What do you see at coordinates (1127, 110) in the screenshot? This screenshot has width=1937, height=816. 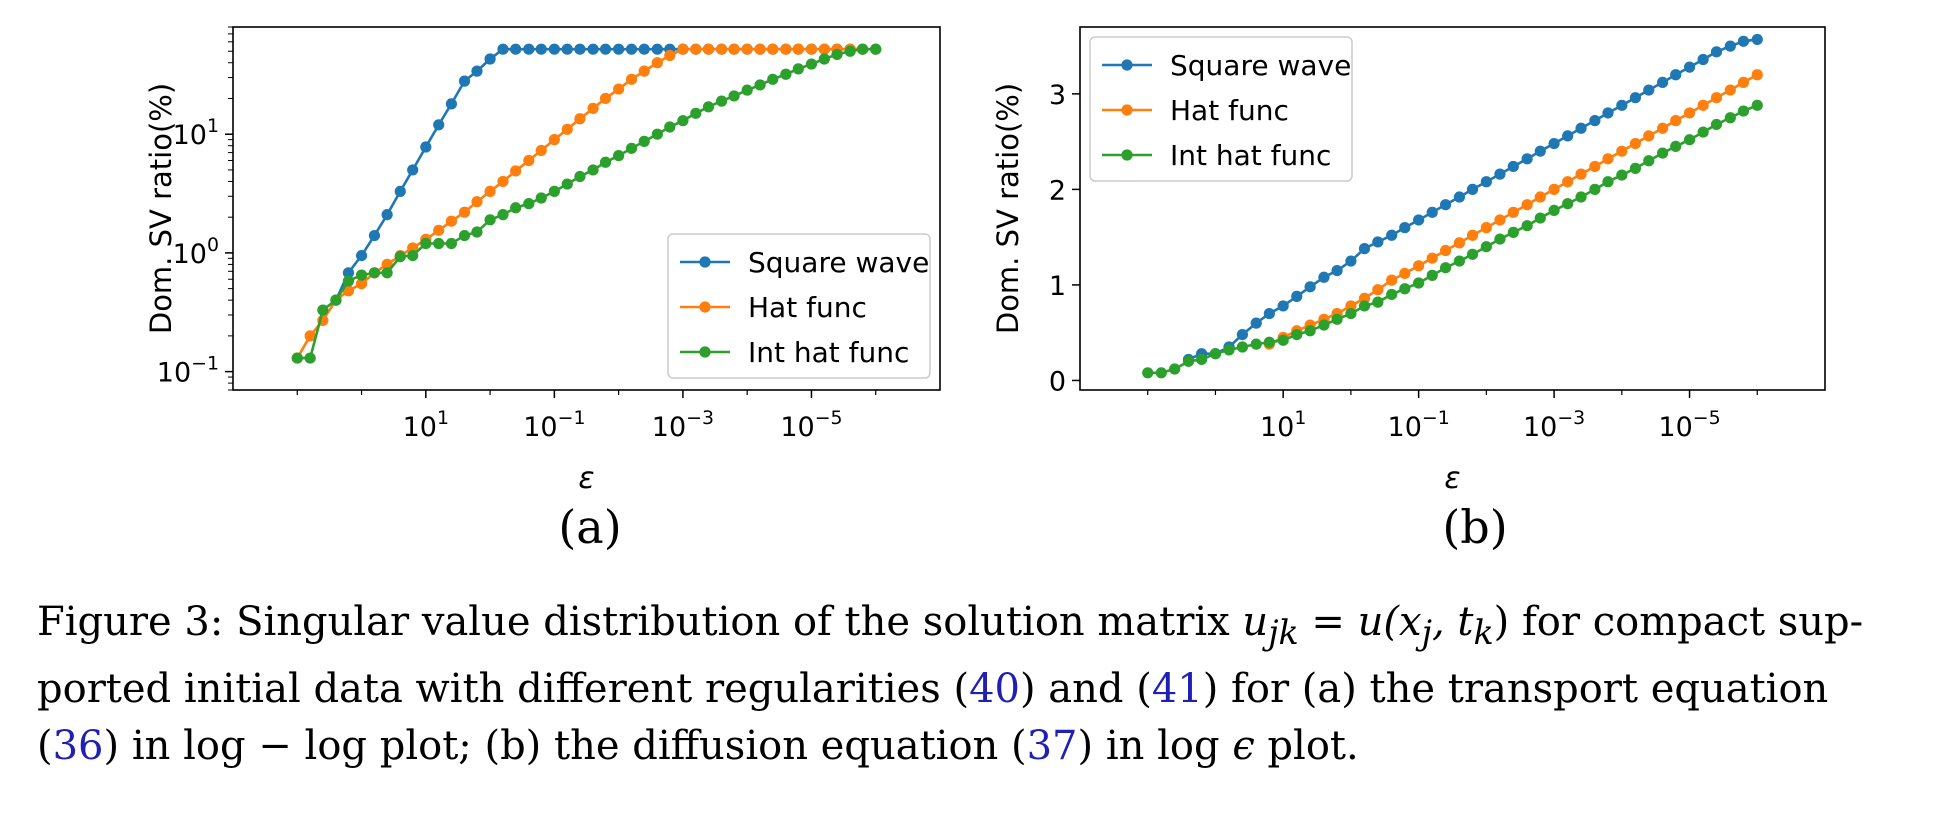 I see `legend-swatch-marker` at bounding box center [1127, 110].